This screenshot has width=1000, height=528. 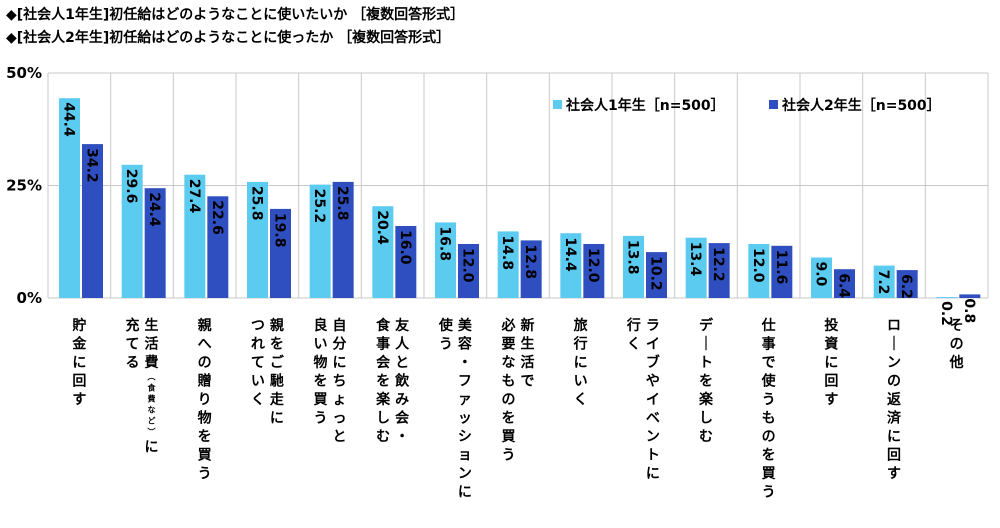 I want to click on data-label-s2: 12.2, so click(x=718, y=264).